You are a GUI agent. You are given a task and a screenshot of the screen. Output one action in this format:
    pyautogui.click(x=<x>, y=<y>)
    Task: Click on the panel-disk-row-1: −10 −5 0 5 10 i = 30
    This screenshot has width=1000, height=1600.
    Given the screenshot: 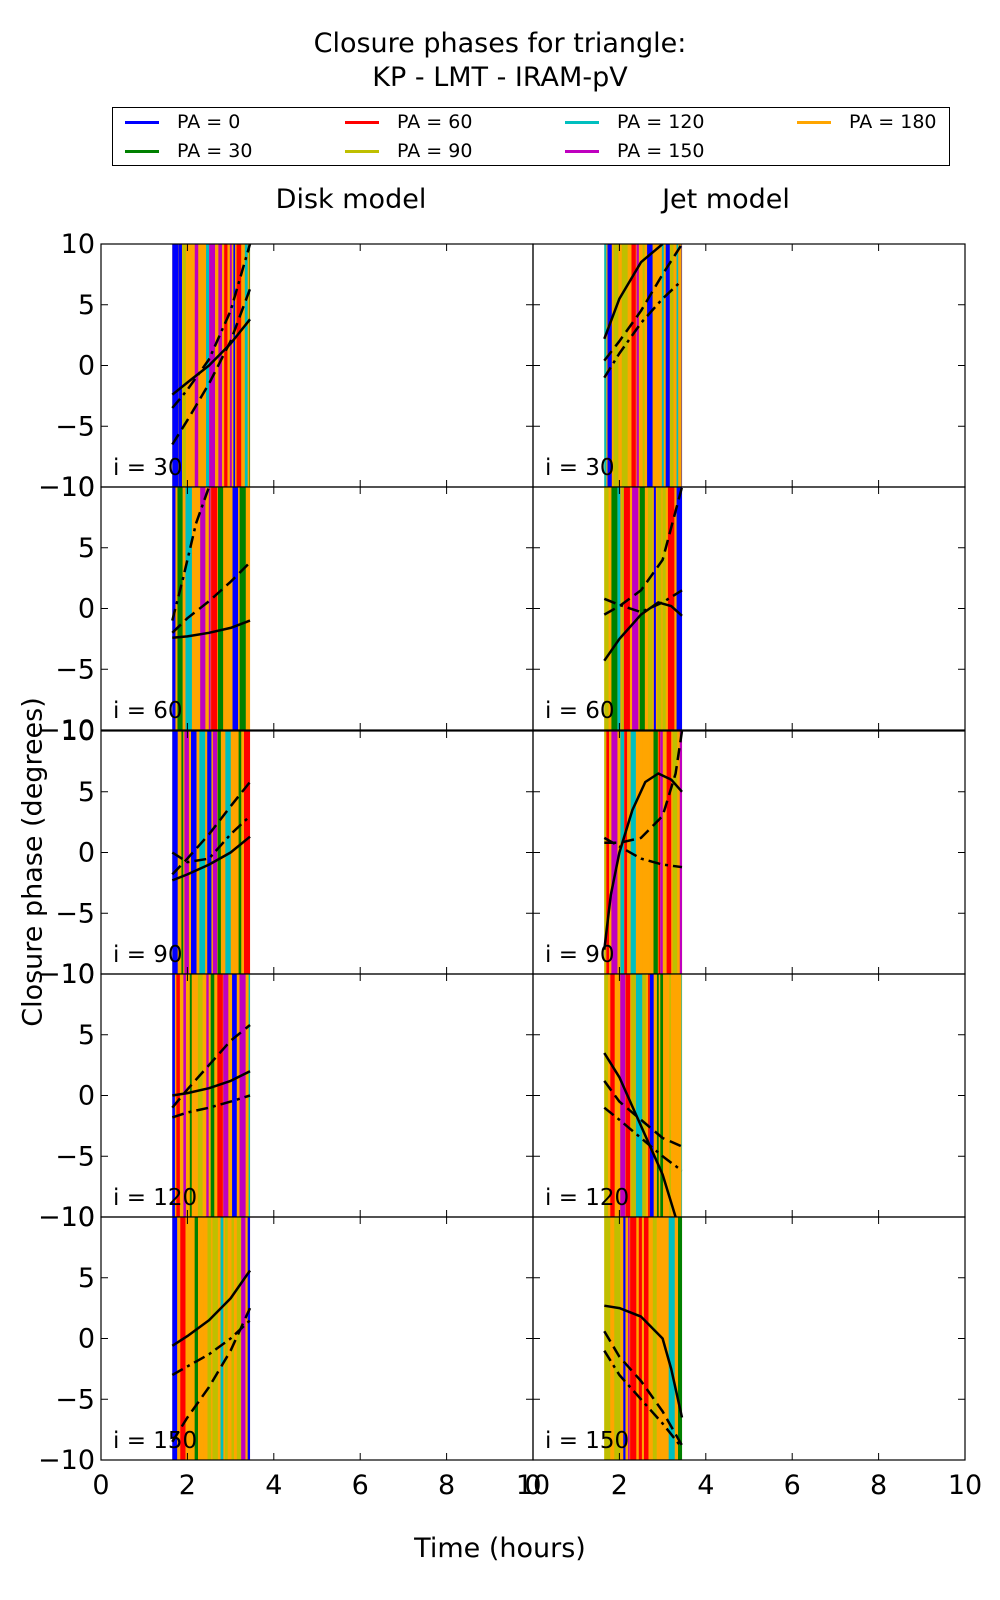 What is the action you would take?
    pyautogui.click(x=286, y=366)
    